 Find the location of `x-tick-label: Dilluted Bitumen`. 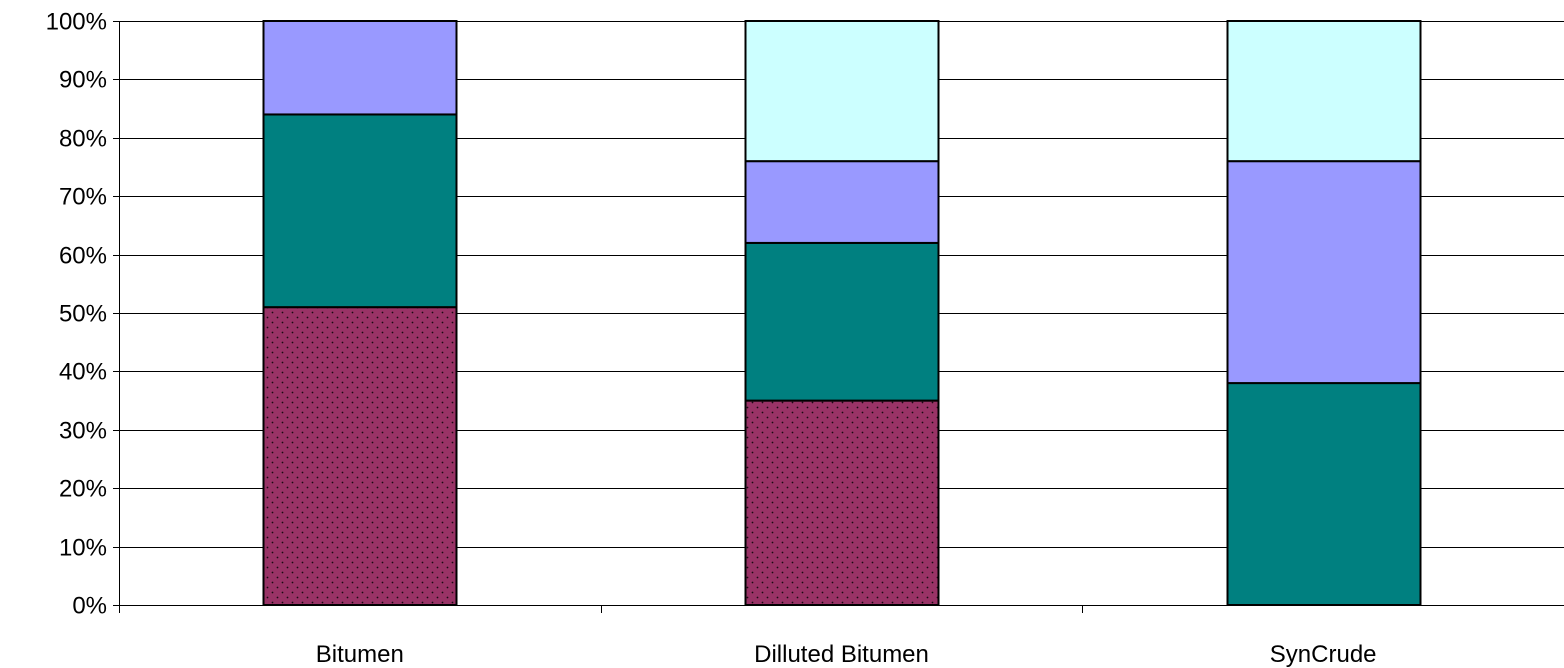

x-tick-label: Dilluted Bitumen is located at coordinates (841, 654).